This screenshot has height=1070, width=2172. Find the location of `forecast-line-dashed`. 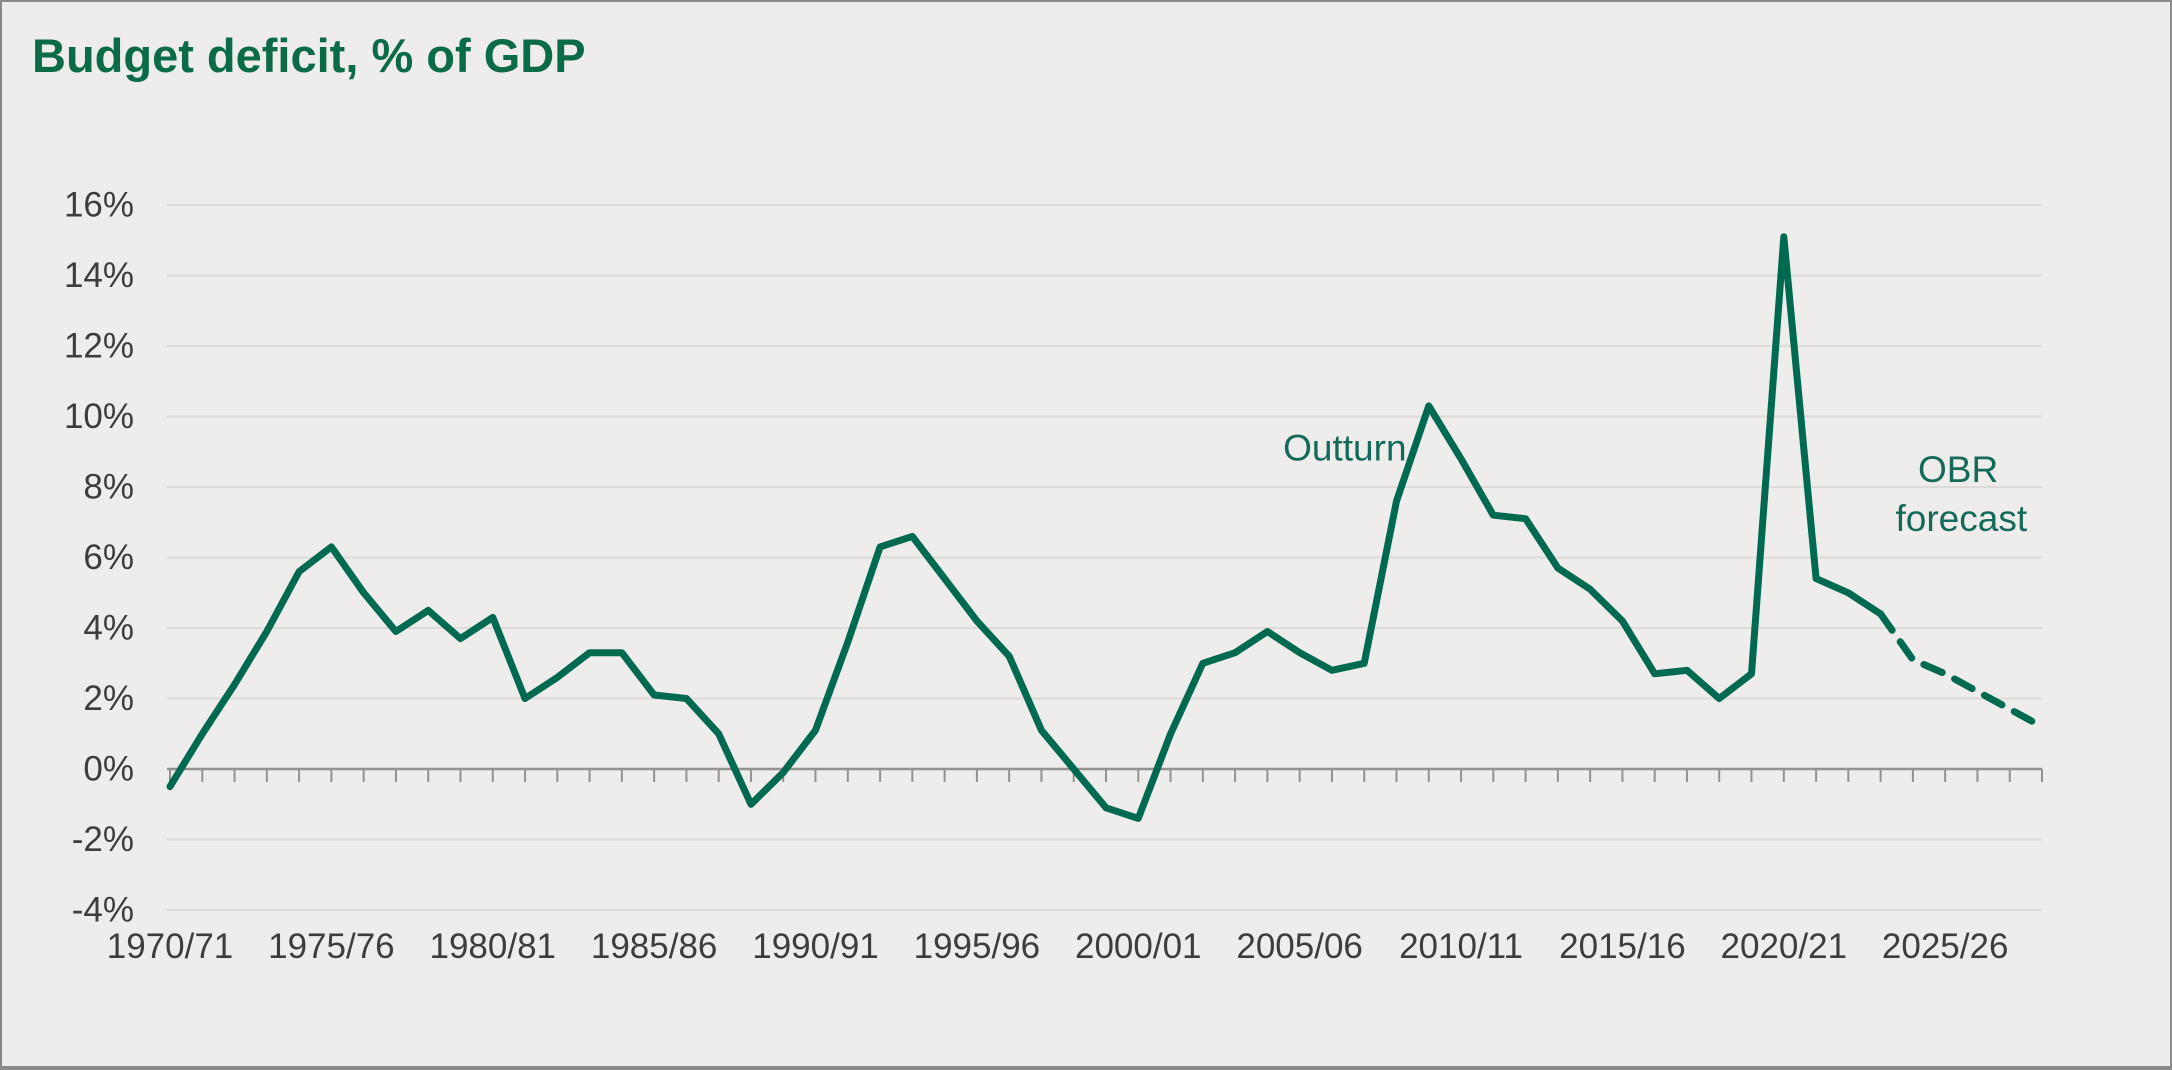

forecast-line-dashed is located at coordinates (1961, 670).